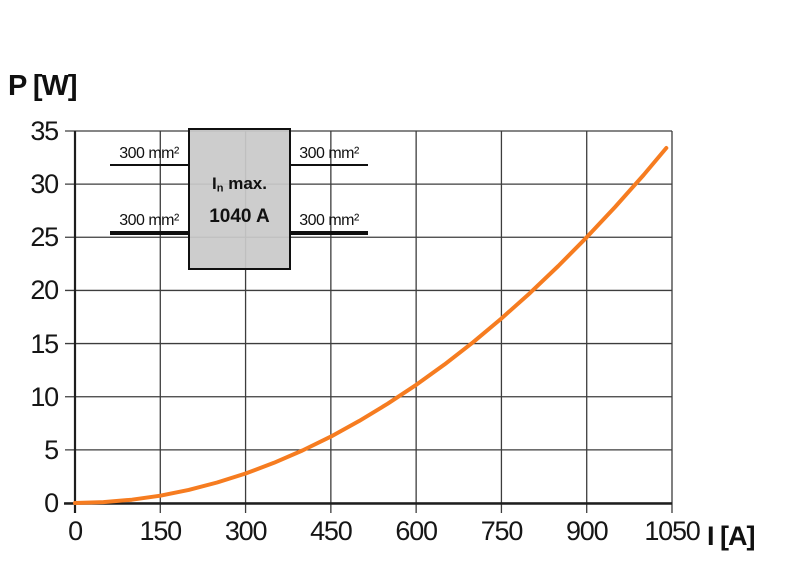 The width and height of the screenshot is (800, 566). I want to click on conductor-label-bottom-right: 300 mm², so click(329, 220).